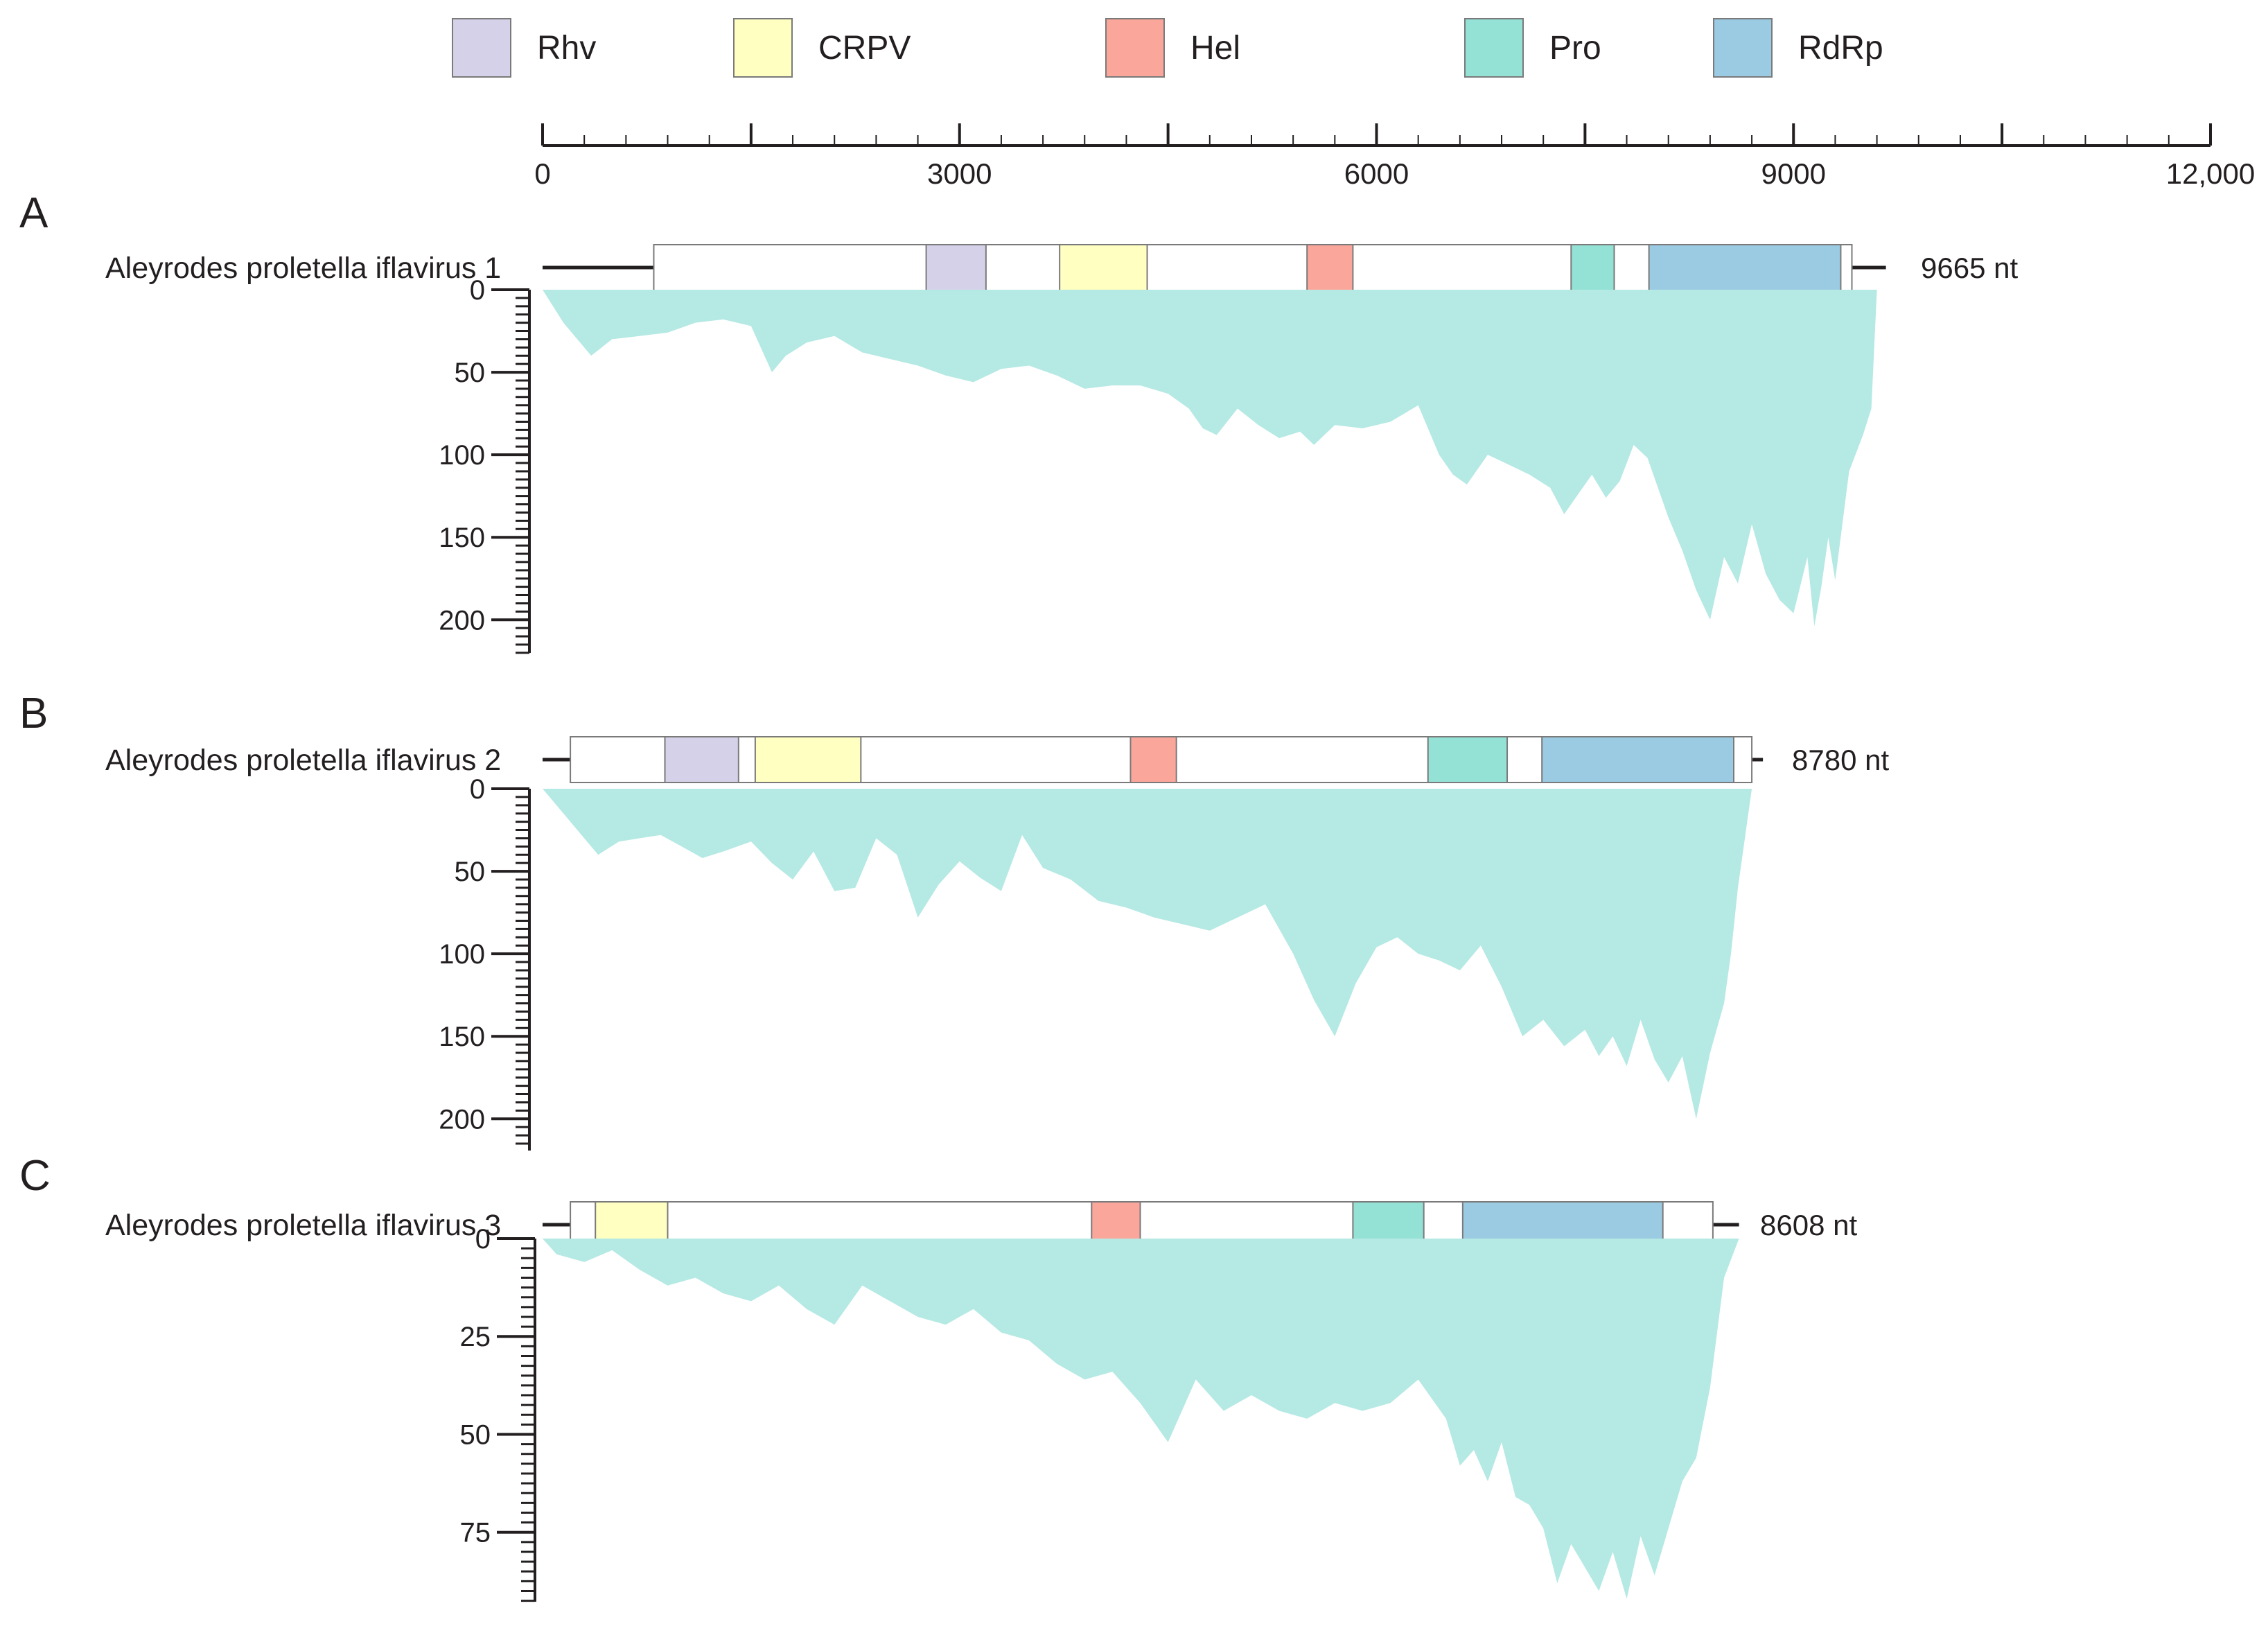  What do you see at coordinates (1793, 173) in the screenshot?
I see `scale-tick-label: 9000` at bounding box center [1793, 173].